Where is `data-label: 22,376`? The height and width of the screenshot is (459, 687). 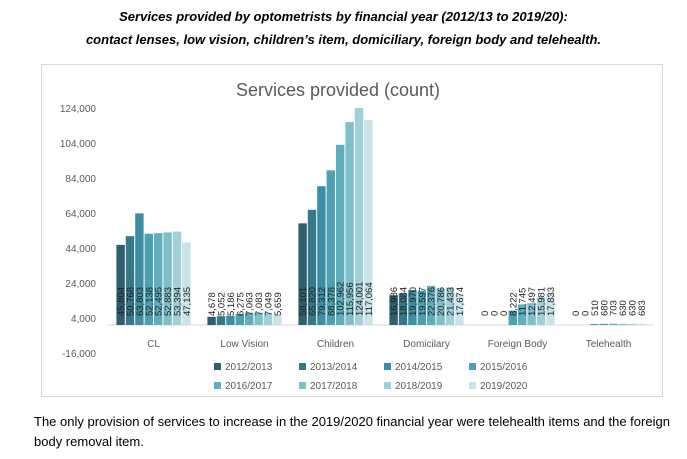 data-label: 22,376 is located at coordinates (432, 301).